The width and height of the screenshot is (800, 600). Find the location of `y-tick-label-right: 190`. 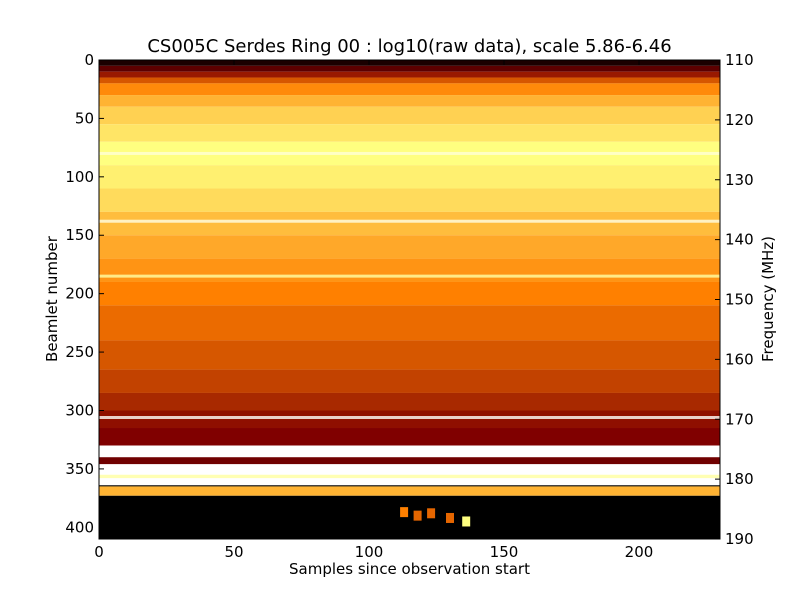

y-tick-label-right: 190 is located at coordinates (739, 539).